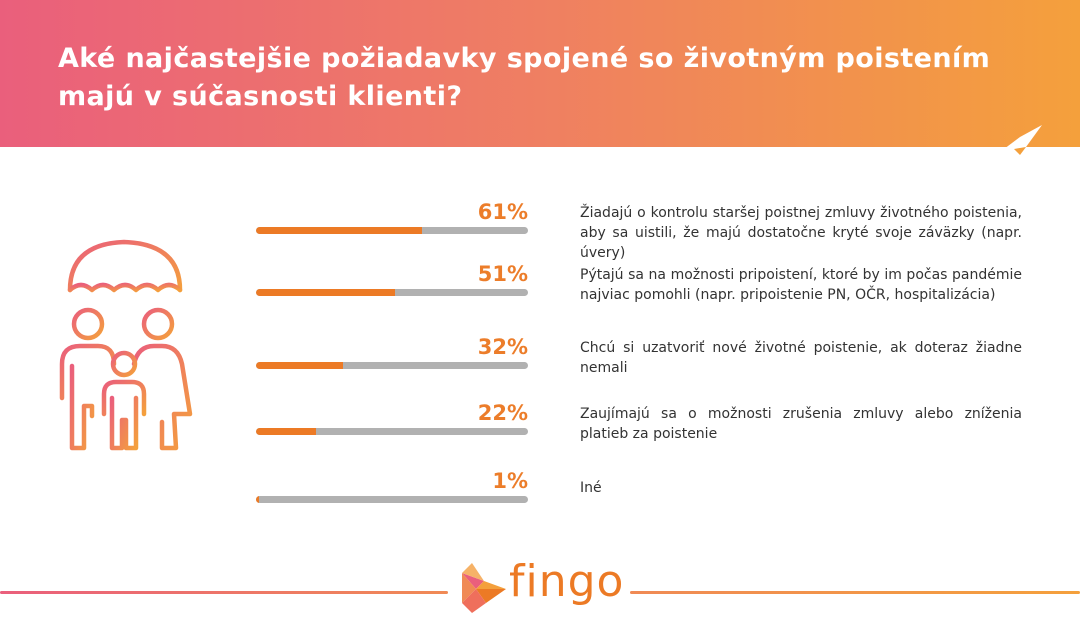 The image size is (1080, 625). Describe the element at coordinates (510, 481) in the screenshot. I see `bar-value-label: 1%` at that location.